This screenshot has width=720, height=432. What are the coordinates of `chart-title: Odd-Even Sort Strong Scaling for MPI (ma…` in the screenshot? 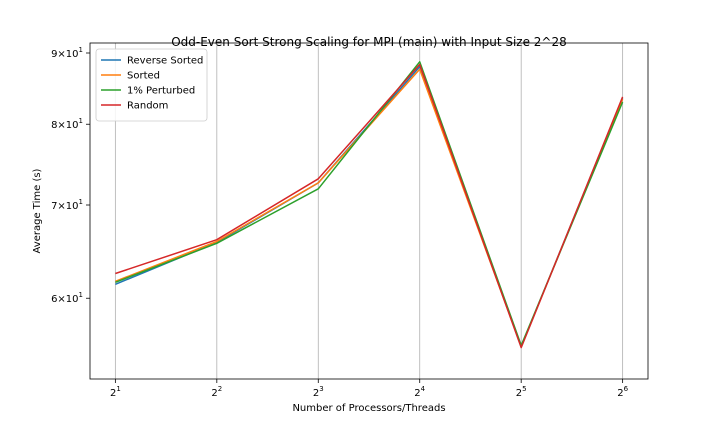 It's located at (369, 42).